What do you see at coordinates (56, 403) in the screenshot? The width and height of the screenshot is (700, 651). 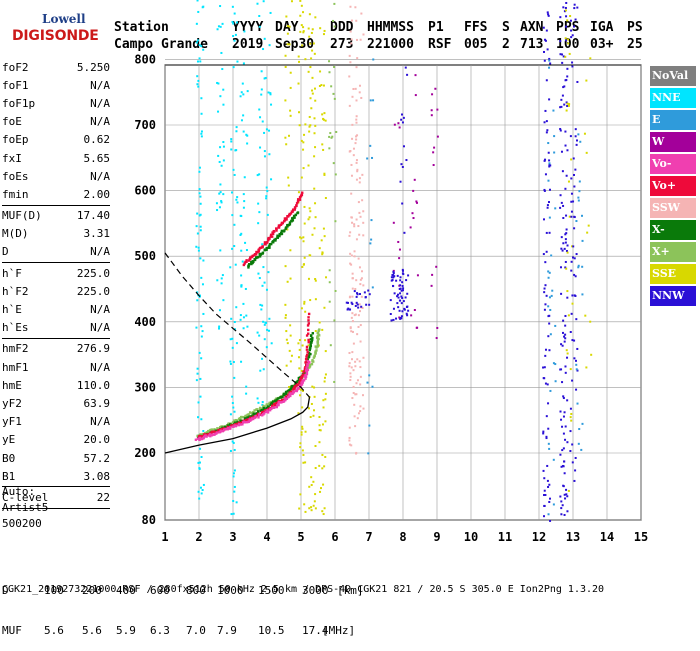 I see `param-row: yF2 63.9` at bounding box center [56, 403].